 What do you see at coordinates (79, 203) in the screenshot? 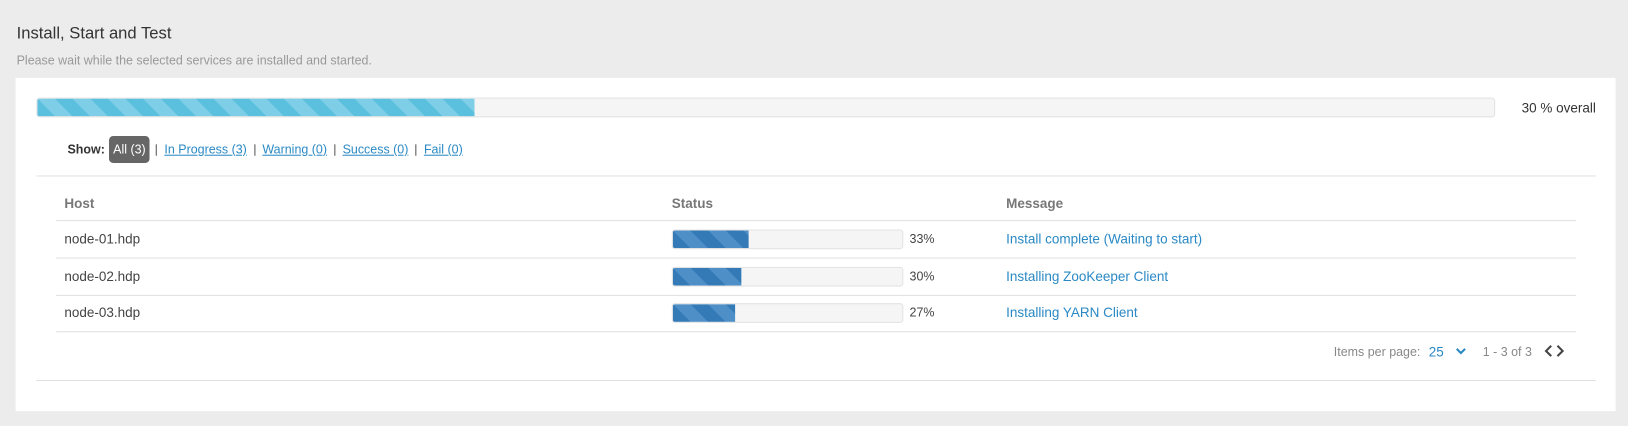
I see `column-header: Host` at bounding box center [79, 203].